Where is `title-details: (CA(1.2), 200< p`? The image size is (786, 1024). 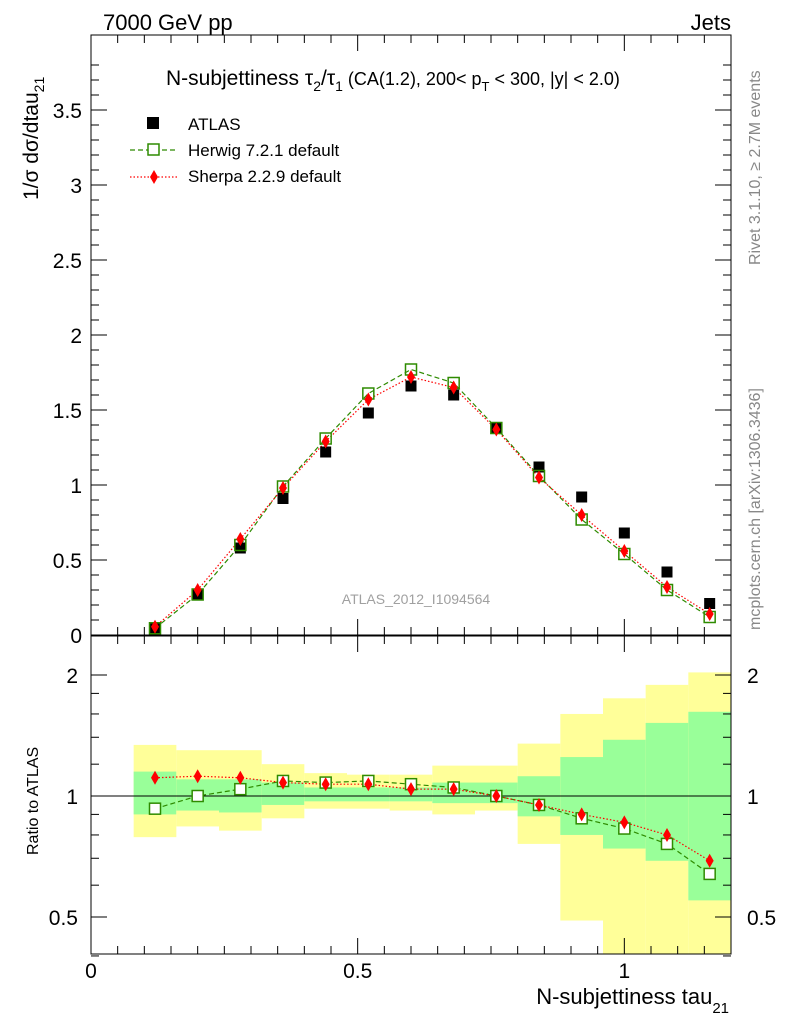 title-details: (CA(1.2), 200< p is located at coordinates (412, 79).